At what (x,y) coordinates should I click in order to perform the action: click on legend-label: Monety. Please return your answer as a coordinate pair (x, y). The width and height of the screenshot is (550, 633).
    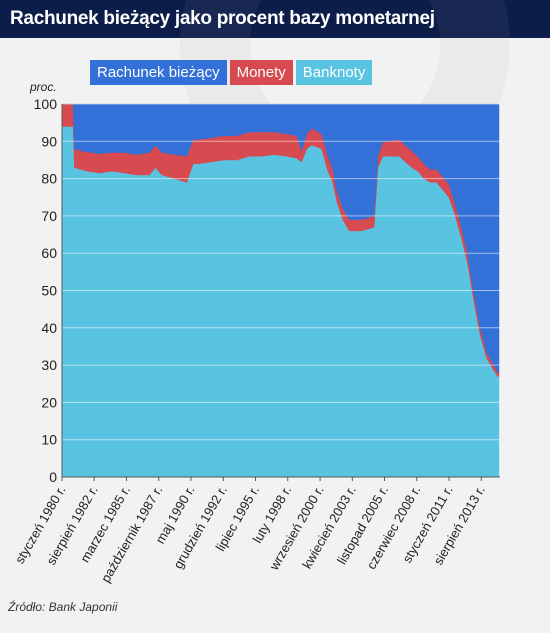
    Looking at the image, I should click on (261, 72).